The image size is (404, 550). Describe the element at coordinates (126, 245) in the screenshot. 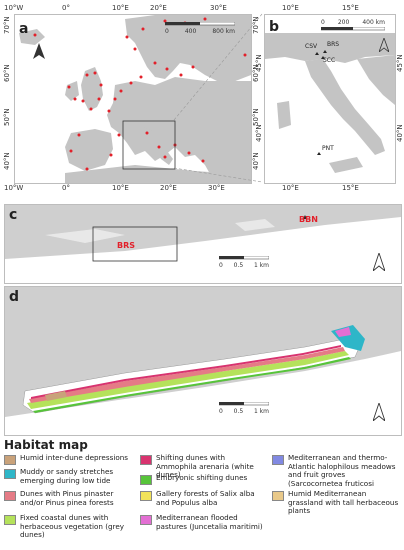

I see `site-label-brs-c: BRS` at that location.